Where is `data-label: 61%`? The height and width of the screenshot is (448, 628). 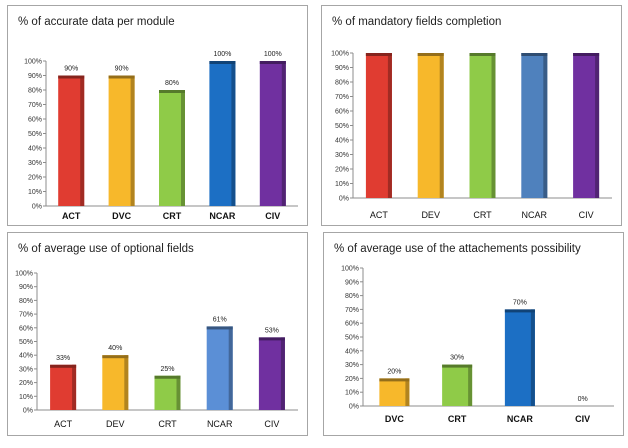 data-label: 61% is located at coordinates (220, 319).